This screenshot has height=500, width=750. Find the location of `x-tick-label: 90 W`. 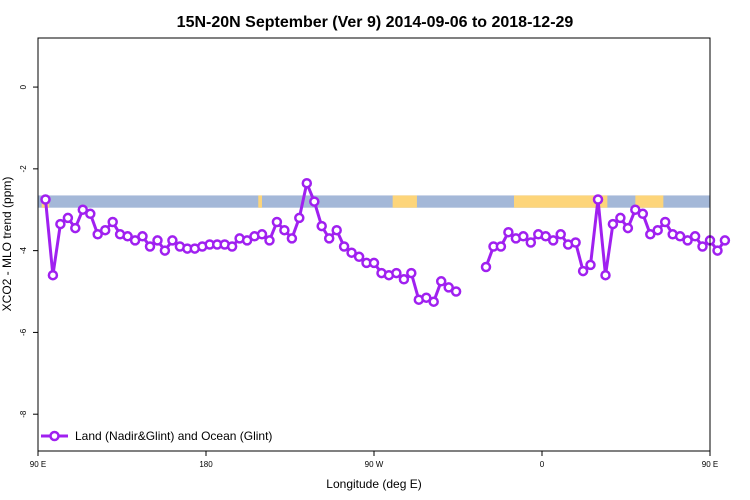

x-tick-label: 90 W is located at coordinates (374, 464).